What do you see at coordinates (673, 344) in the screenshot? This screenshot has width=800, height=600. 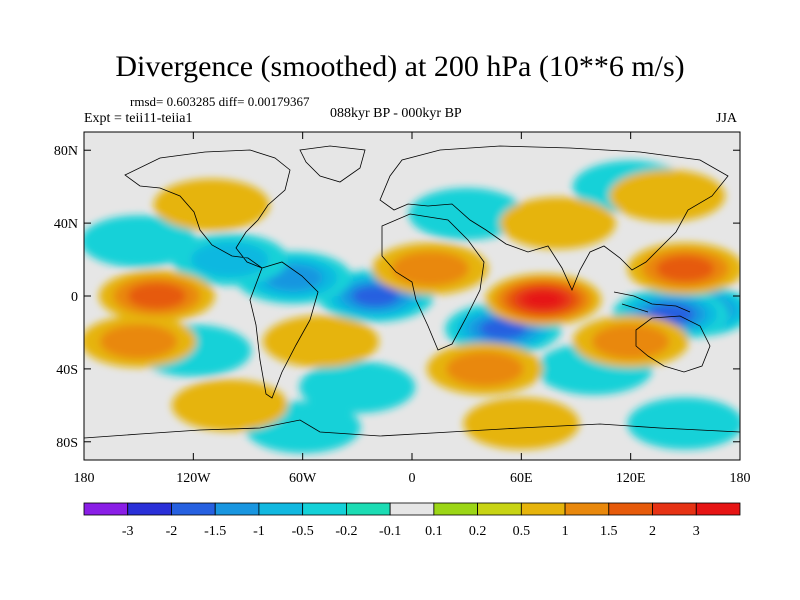 I see `coastline-australia` at bounding box center [673, 344].